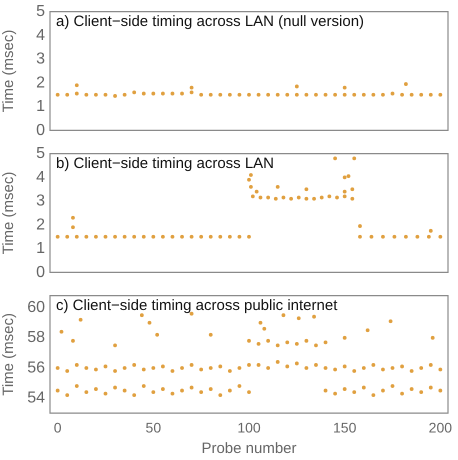 The height and width of the screenshot is (460, 458). What do you see at coordinates (36, 337) in the screenshot?
I see `y-tick-label: 58` at bounding box center [36, 337].